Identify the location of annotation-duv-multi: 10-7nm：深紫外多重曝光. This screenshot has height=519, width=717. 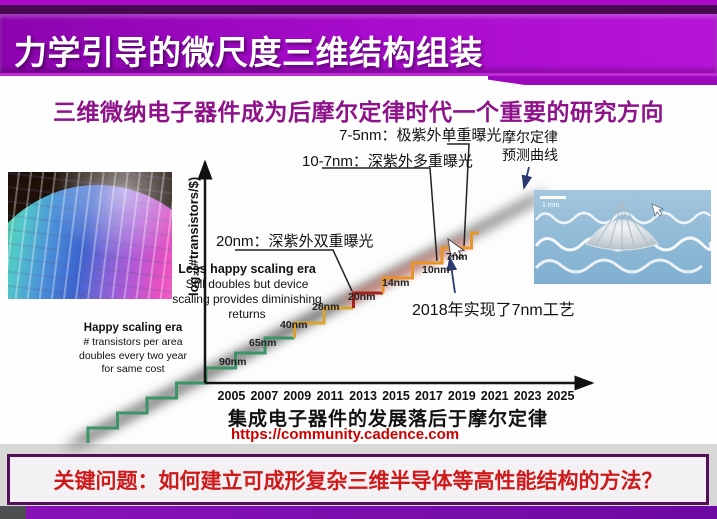
(387, 161).